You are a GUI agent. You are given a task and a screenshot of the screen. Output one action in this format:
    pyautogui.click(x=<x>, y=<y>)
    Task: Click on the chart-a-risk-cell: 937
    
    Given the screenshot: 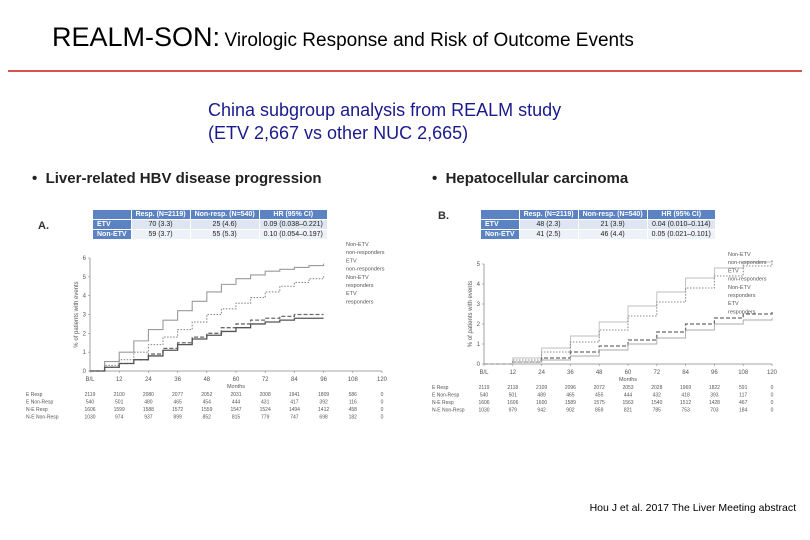 What is the action you would take?
    pyautogui.click(x=148, y=418)
    